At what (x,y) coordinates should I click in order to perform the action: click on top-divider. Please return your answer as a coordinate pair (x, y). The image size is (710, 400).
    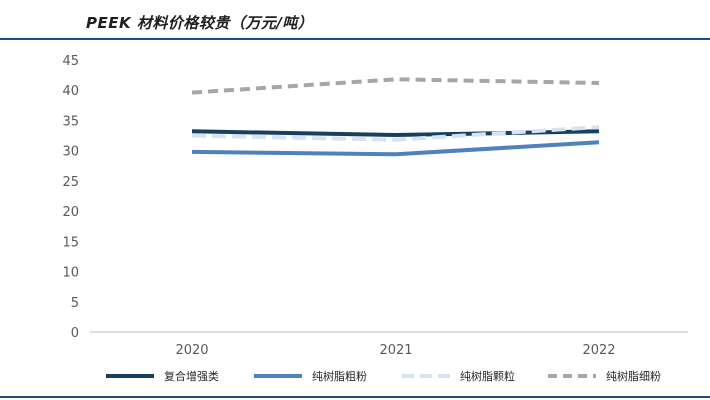
    Looking at the image, I should click on (355, 39).